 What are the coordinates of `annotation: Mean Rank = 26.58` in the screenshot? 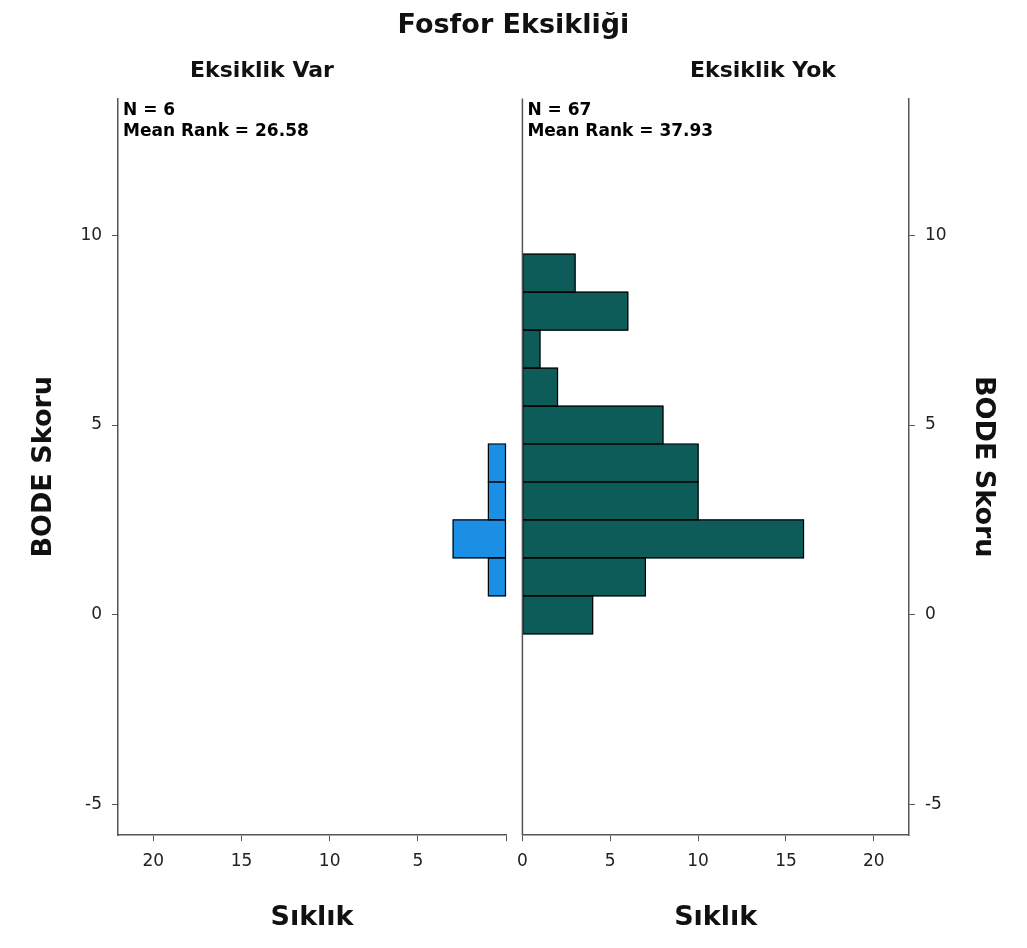 It's located at (216, 130).